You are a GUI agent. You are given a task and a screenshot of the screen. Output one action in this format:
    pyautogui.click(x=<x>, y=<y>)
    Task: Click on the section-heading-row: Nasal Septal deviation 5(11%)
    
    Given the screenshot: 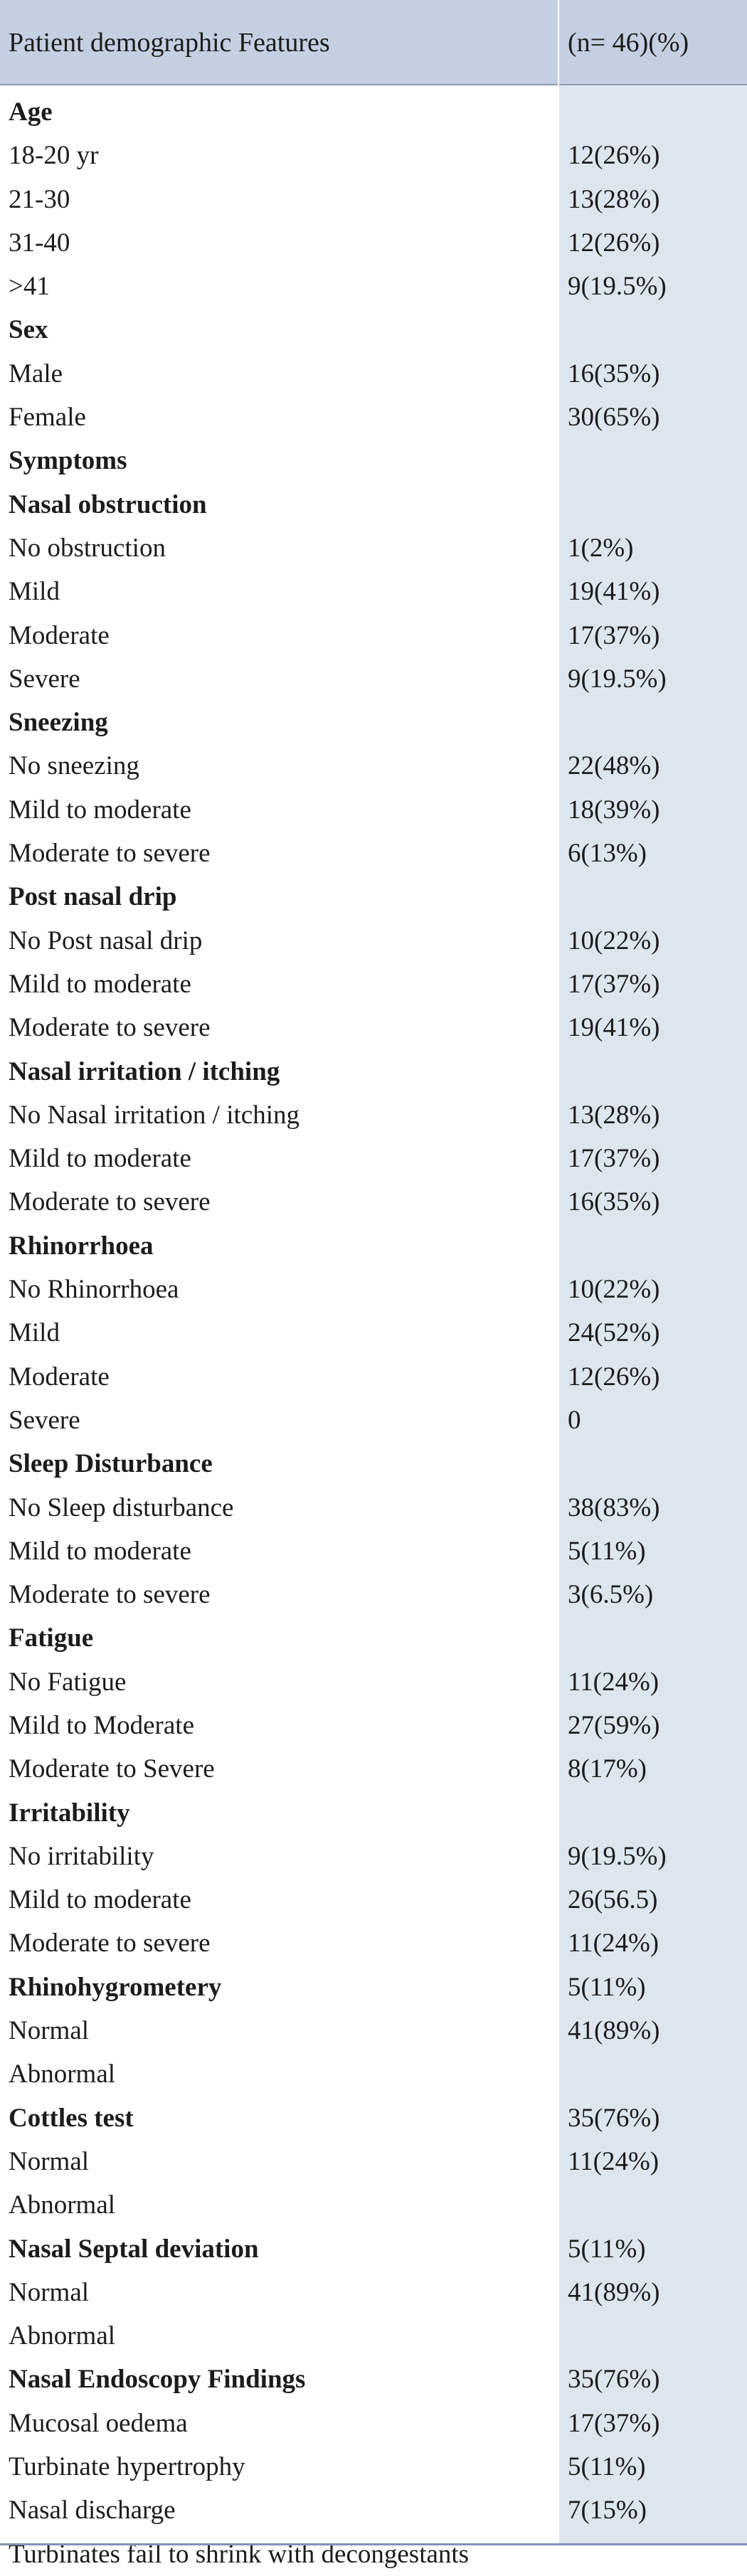 What is the action you would take?
    pyautogui.click(x=373, y=2249)
    